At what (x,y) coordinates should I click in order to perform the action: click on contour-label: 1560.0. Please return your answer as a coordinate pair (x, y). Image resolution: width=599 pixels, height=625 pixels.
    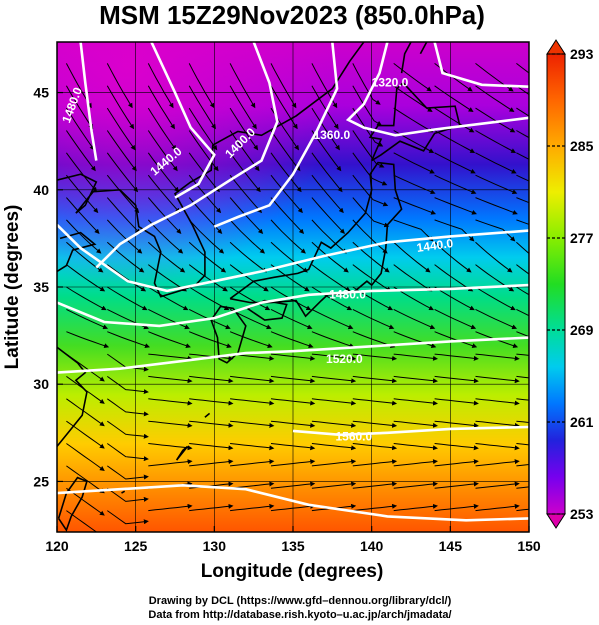
    Looking at the image, I should click on (353, 437).